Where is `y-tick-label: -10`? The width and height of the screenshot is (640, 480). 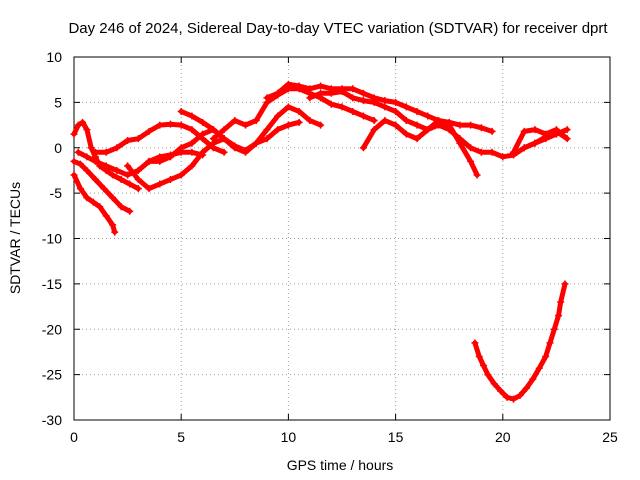 y-tick-label: -10 is located at coordinates (52, 239).